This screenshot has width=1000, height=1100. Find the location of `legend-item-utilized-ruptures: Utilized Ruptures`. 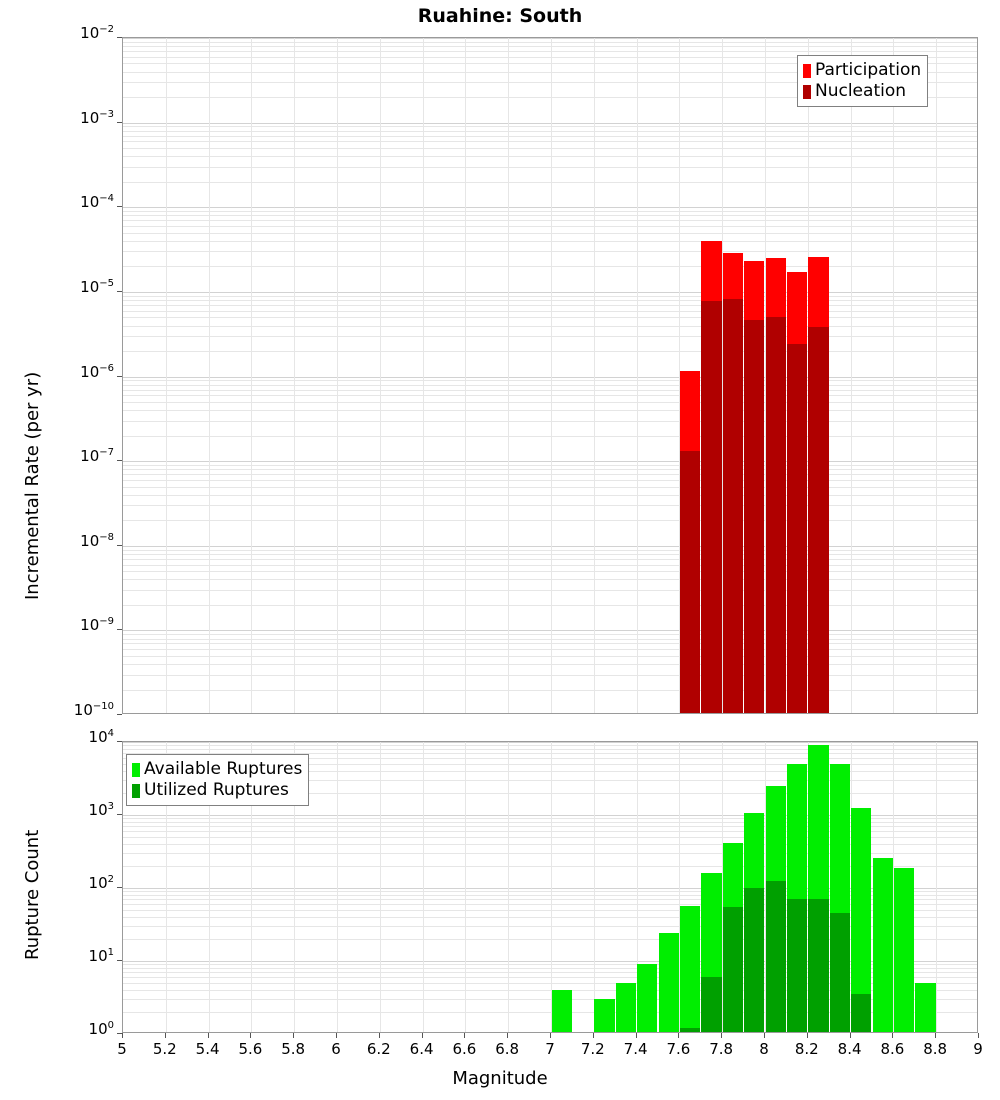

legend-item-utilized-ruptures: Utilized Ruptures is located at coordinates (217, 790).